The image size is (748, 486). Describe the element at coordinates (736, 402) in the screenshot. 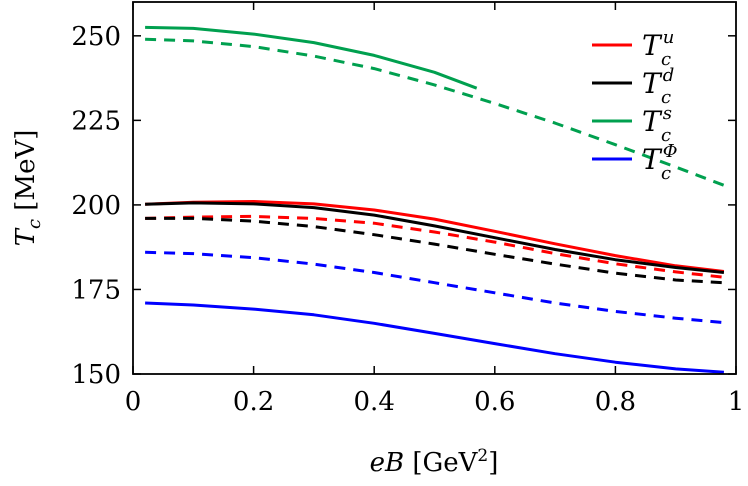

I see `x-tick-label-5: 1` at that location.